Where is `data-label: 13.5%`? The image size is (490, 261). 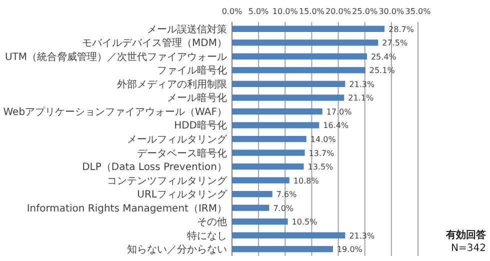
data-label: 13.5% is located at coordinates (321, 167).